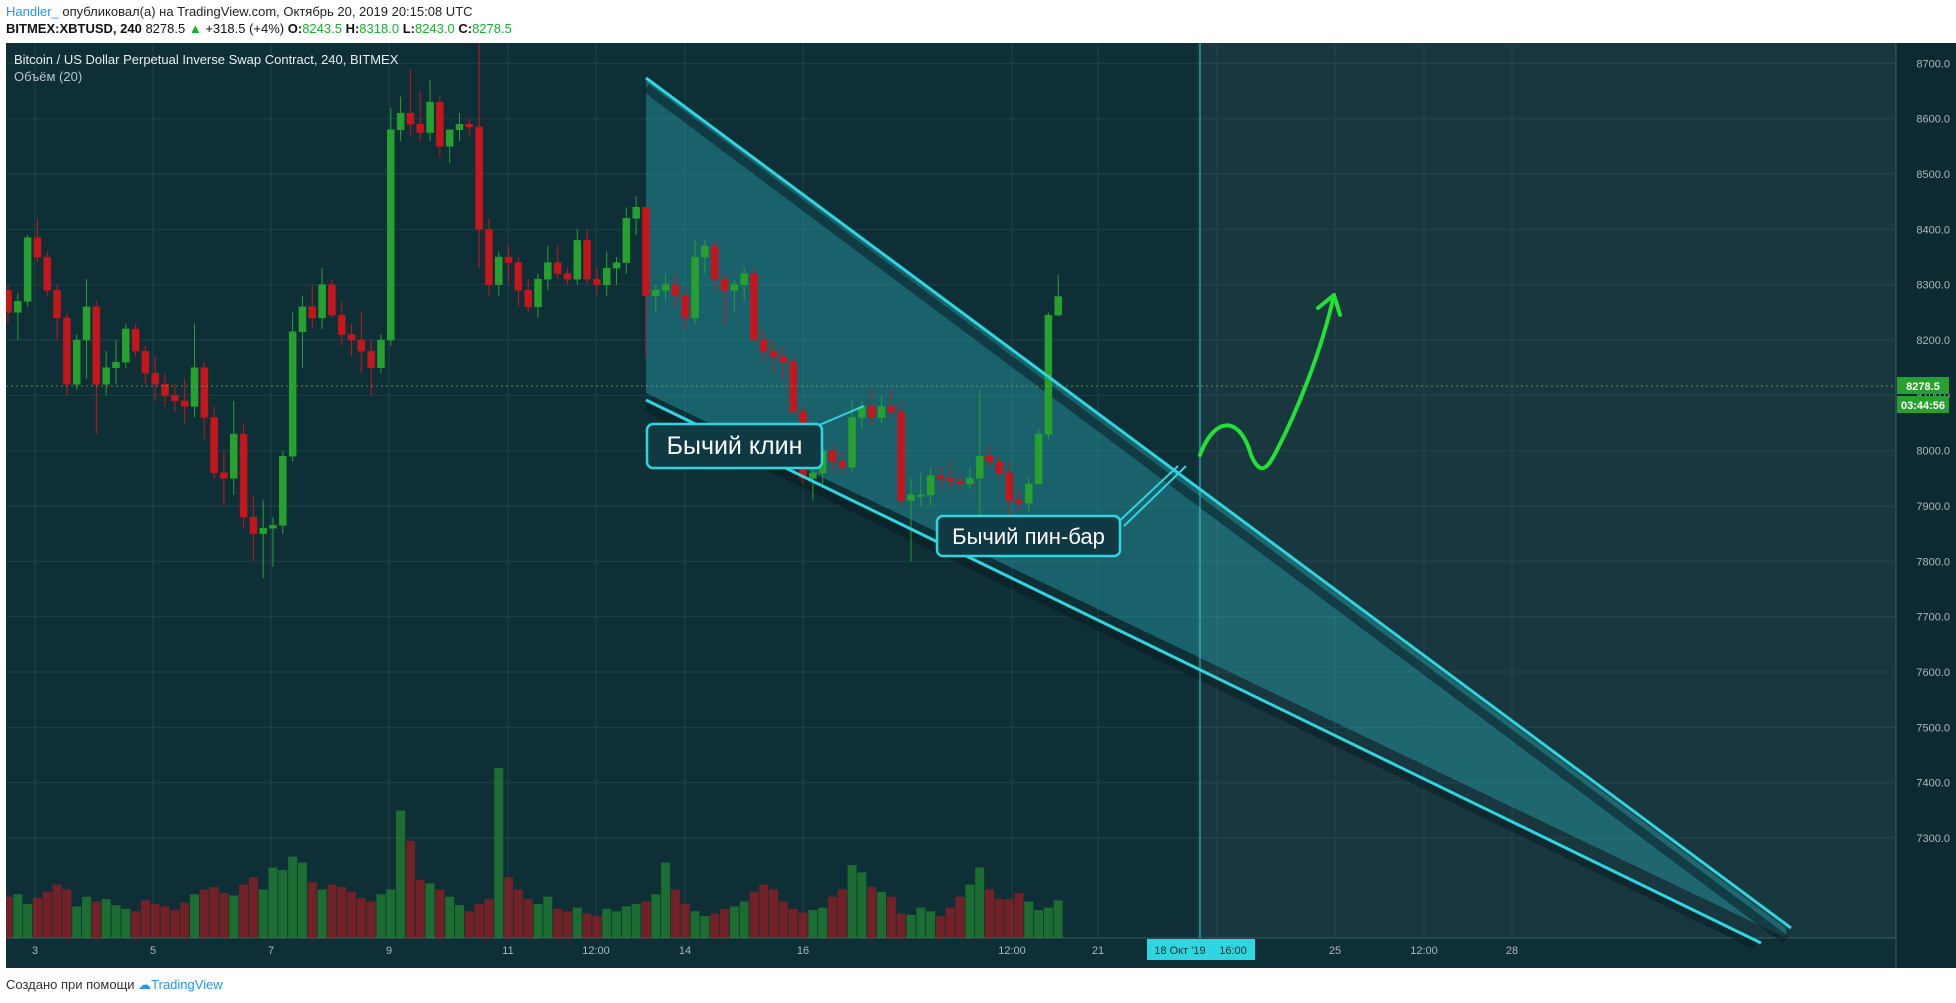 The height and width of the screenshot is (1003, 1956). What do you see at coordinates (145, 984) in the screenshot?
I see `tradingview-logo-icon: ☁` at bounding box center [145, 984].